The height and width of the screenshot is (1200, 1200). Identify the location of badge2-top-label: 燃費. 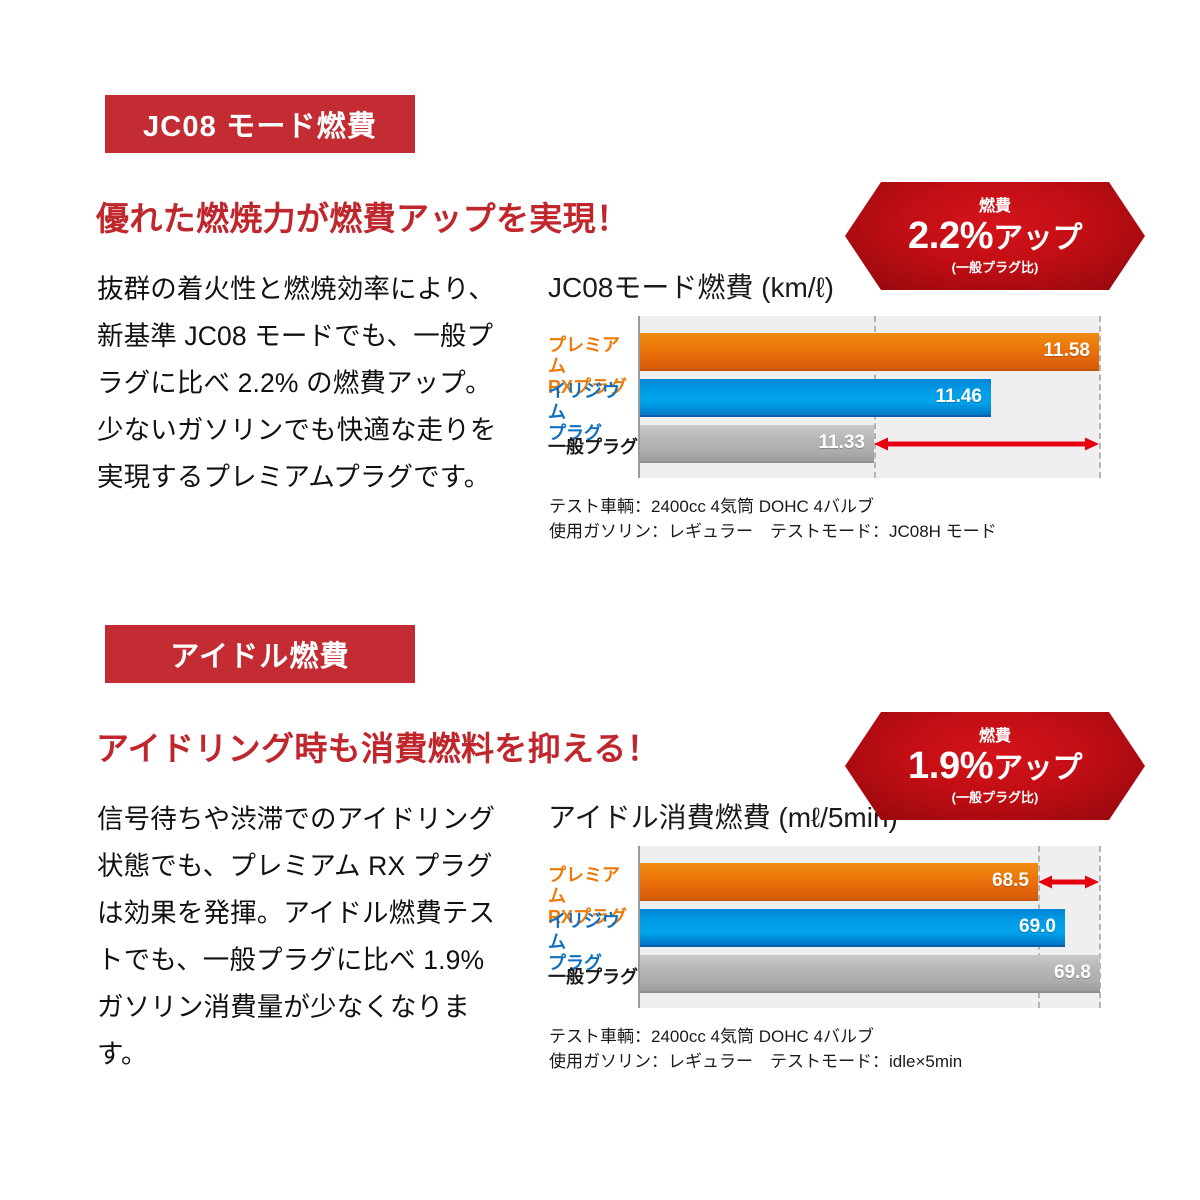
(994, 736).